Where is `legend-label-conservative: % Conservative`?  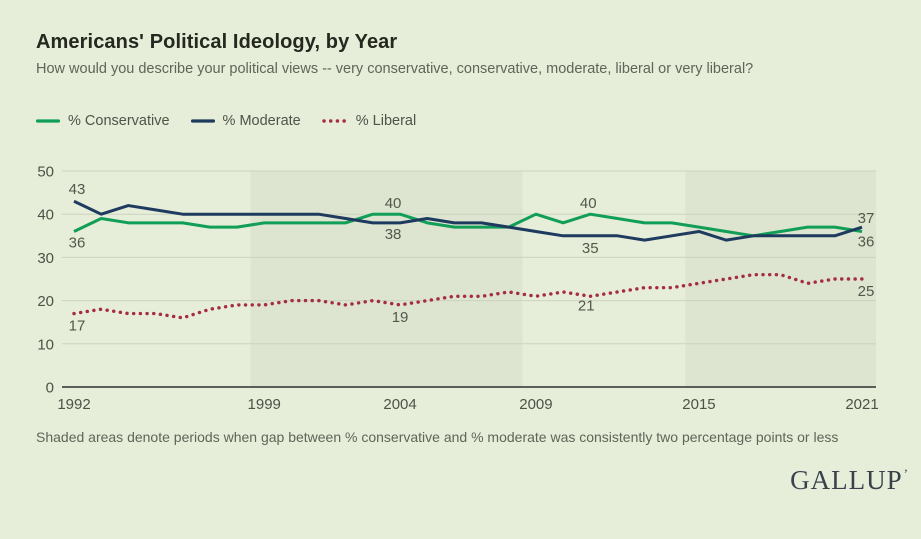 legend-label-conservative: % Conservative is located at coordinates (119, 121).